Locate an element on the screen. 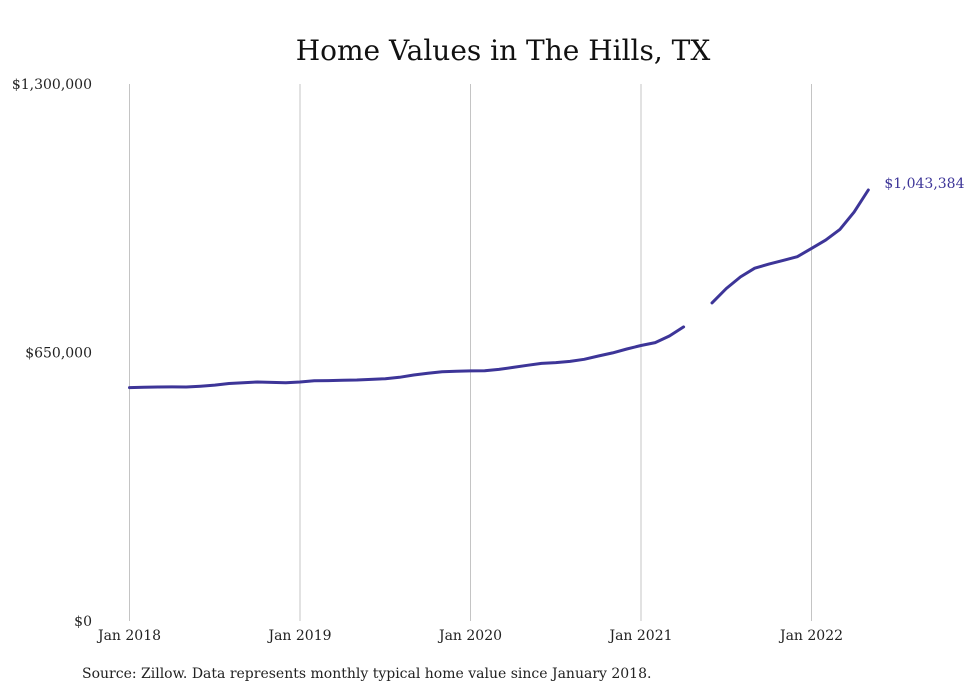  x-tick-label: Jan 2021 is located at coordinates (639, 636).